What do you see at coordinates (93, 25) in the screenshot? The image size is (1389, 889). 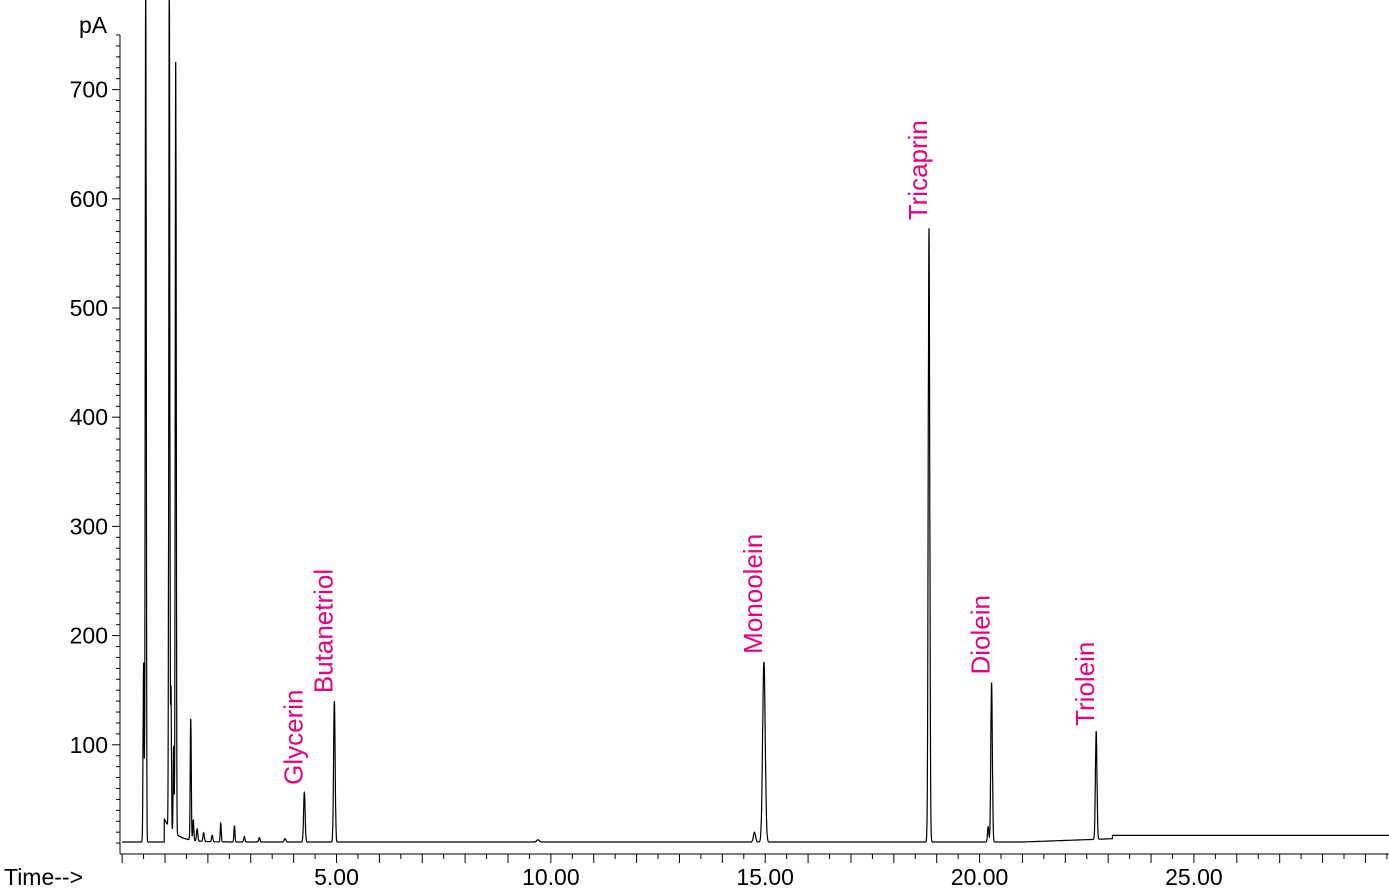 I see `y-axis-label: pA` at bounding box center [93, 25].